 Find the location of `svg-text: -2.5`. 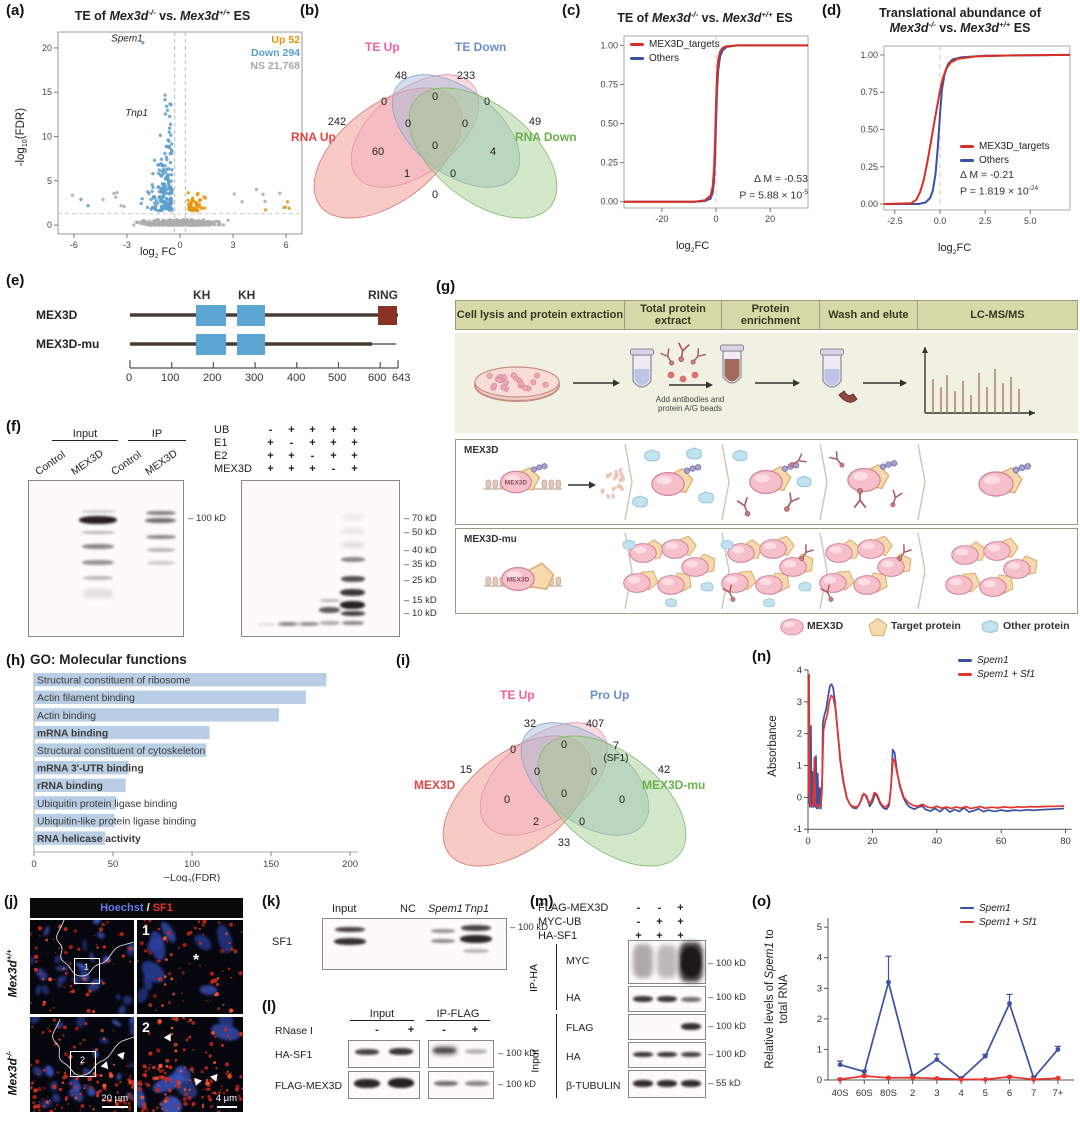

svg-text: -2.5 is located at coordinates (895, 221).